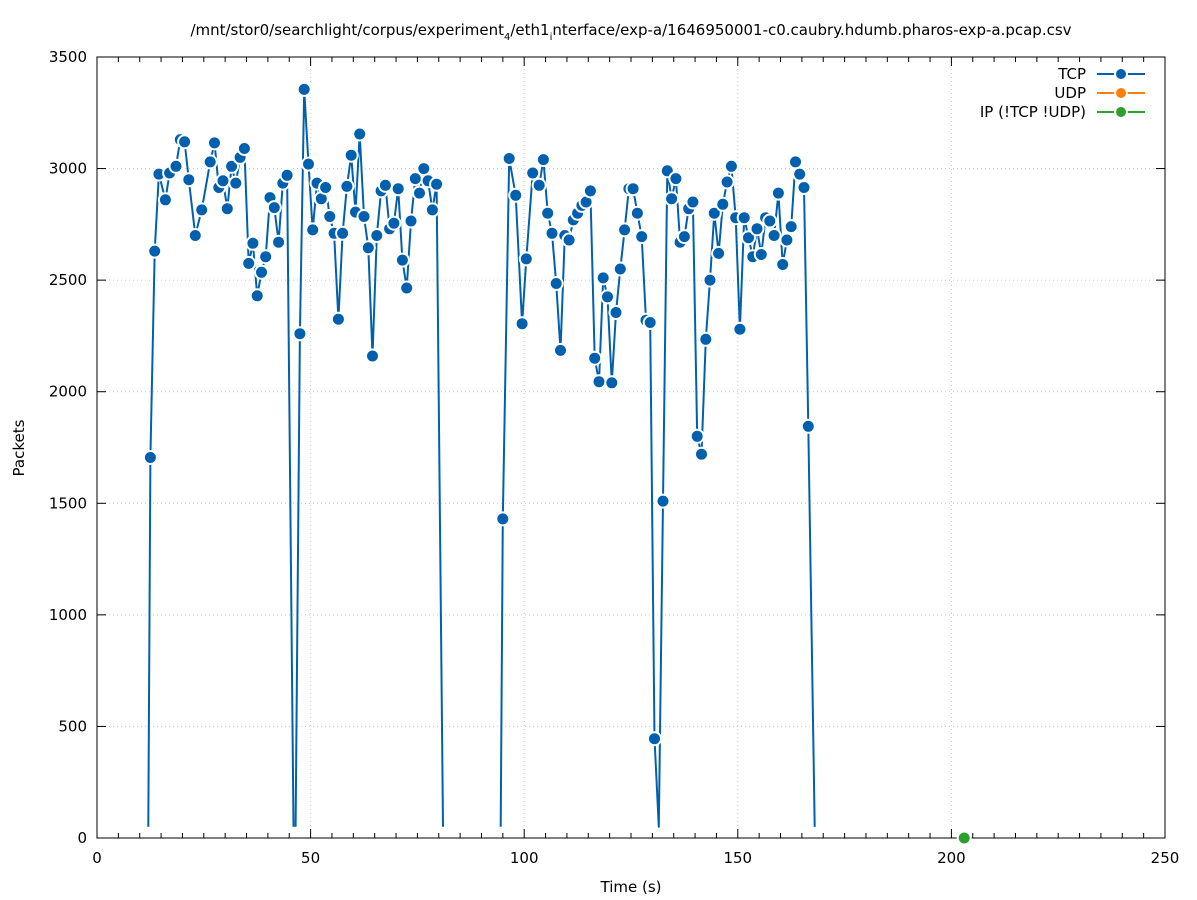 The image size is (1197, 900). Describe the element at coordinates (529, 30) in the screenshot. I see `chart-title-part-b: /eth1` at that location.